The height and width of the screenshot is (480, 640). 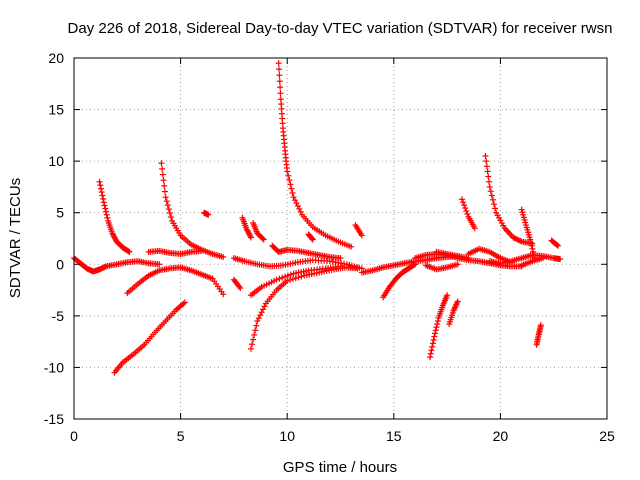 What do you see at coordinates (315, 155) in the screenshot?
I see `series-arc-o` at bounding box center [315, 155].